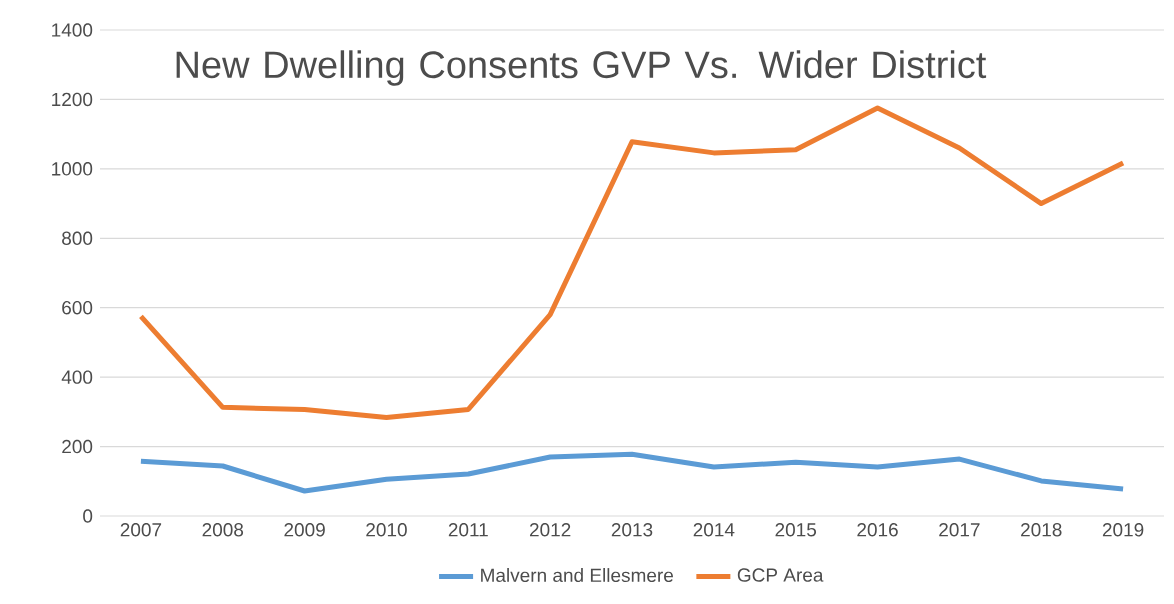 This screenshot has width=1174, height=604. What do you see at coordinates (386, 530) in the screenshot?
I see `x-tick-label: 2010` at bounding box center [386, 530].